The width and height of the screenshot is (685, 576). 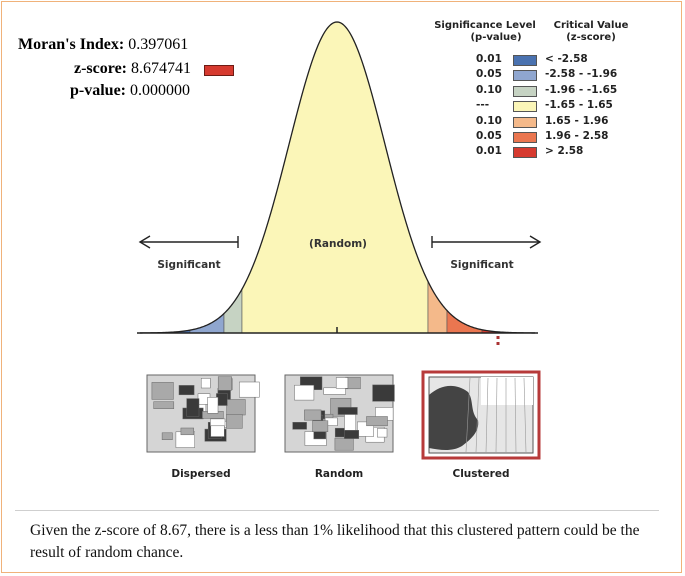 I want to click on legend-critical-value: -2.58 - -1.96, so click(x=581, y=74).